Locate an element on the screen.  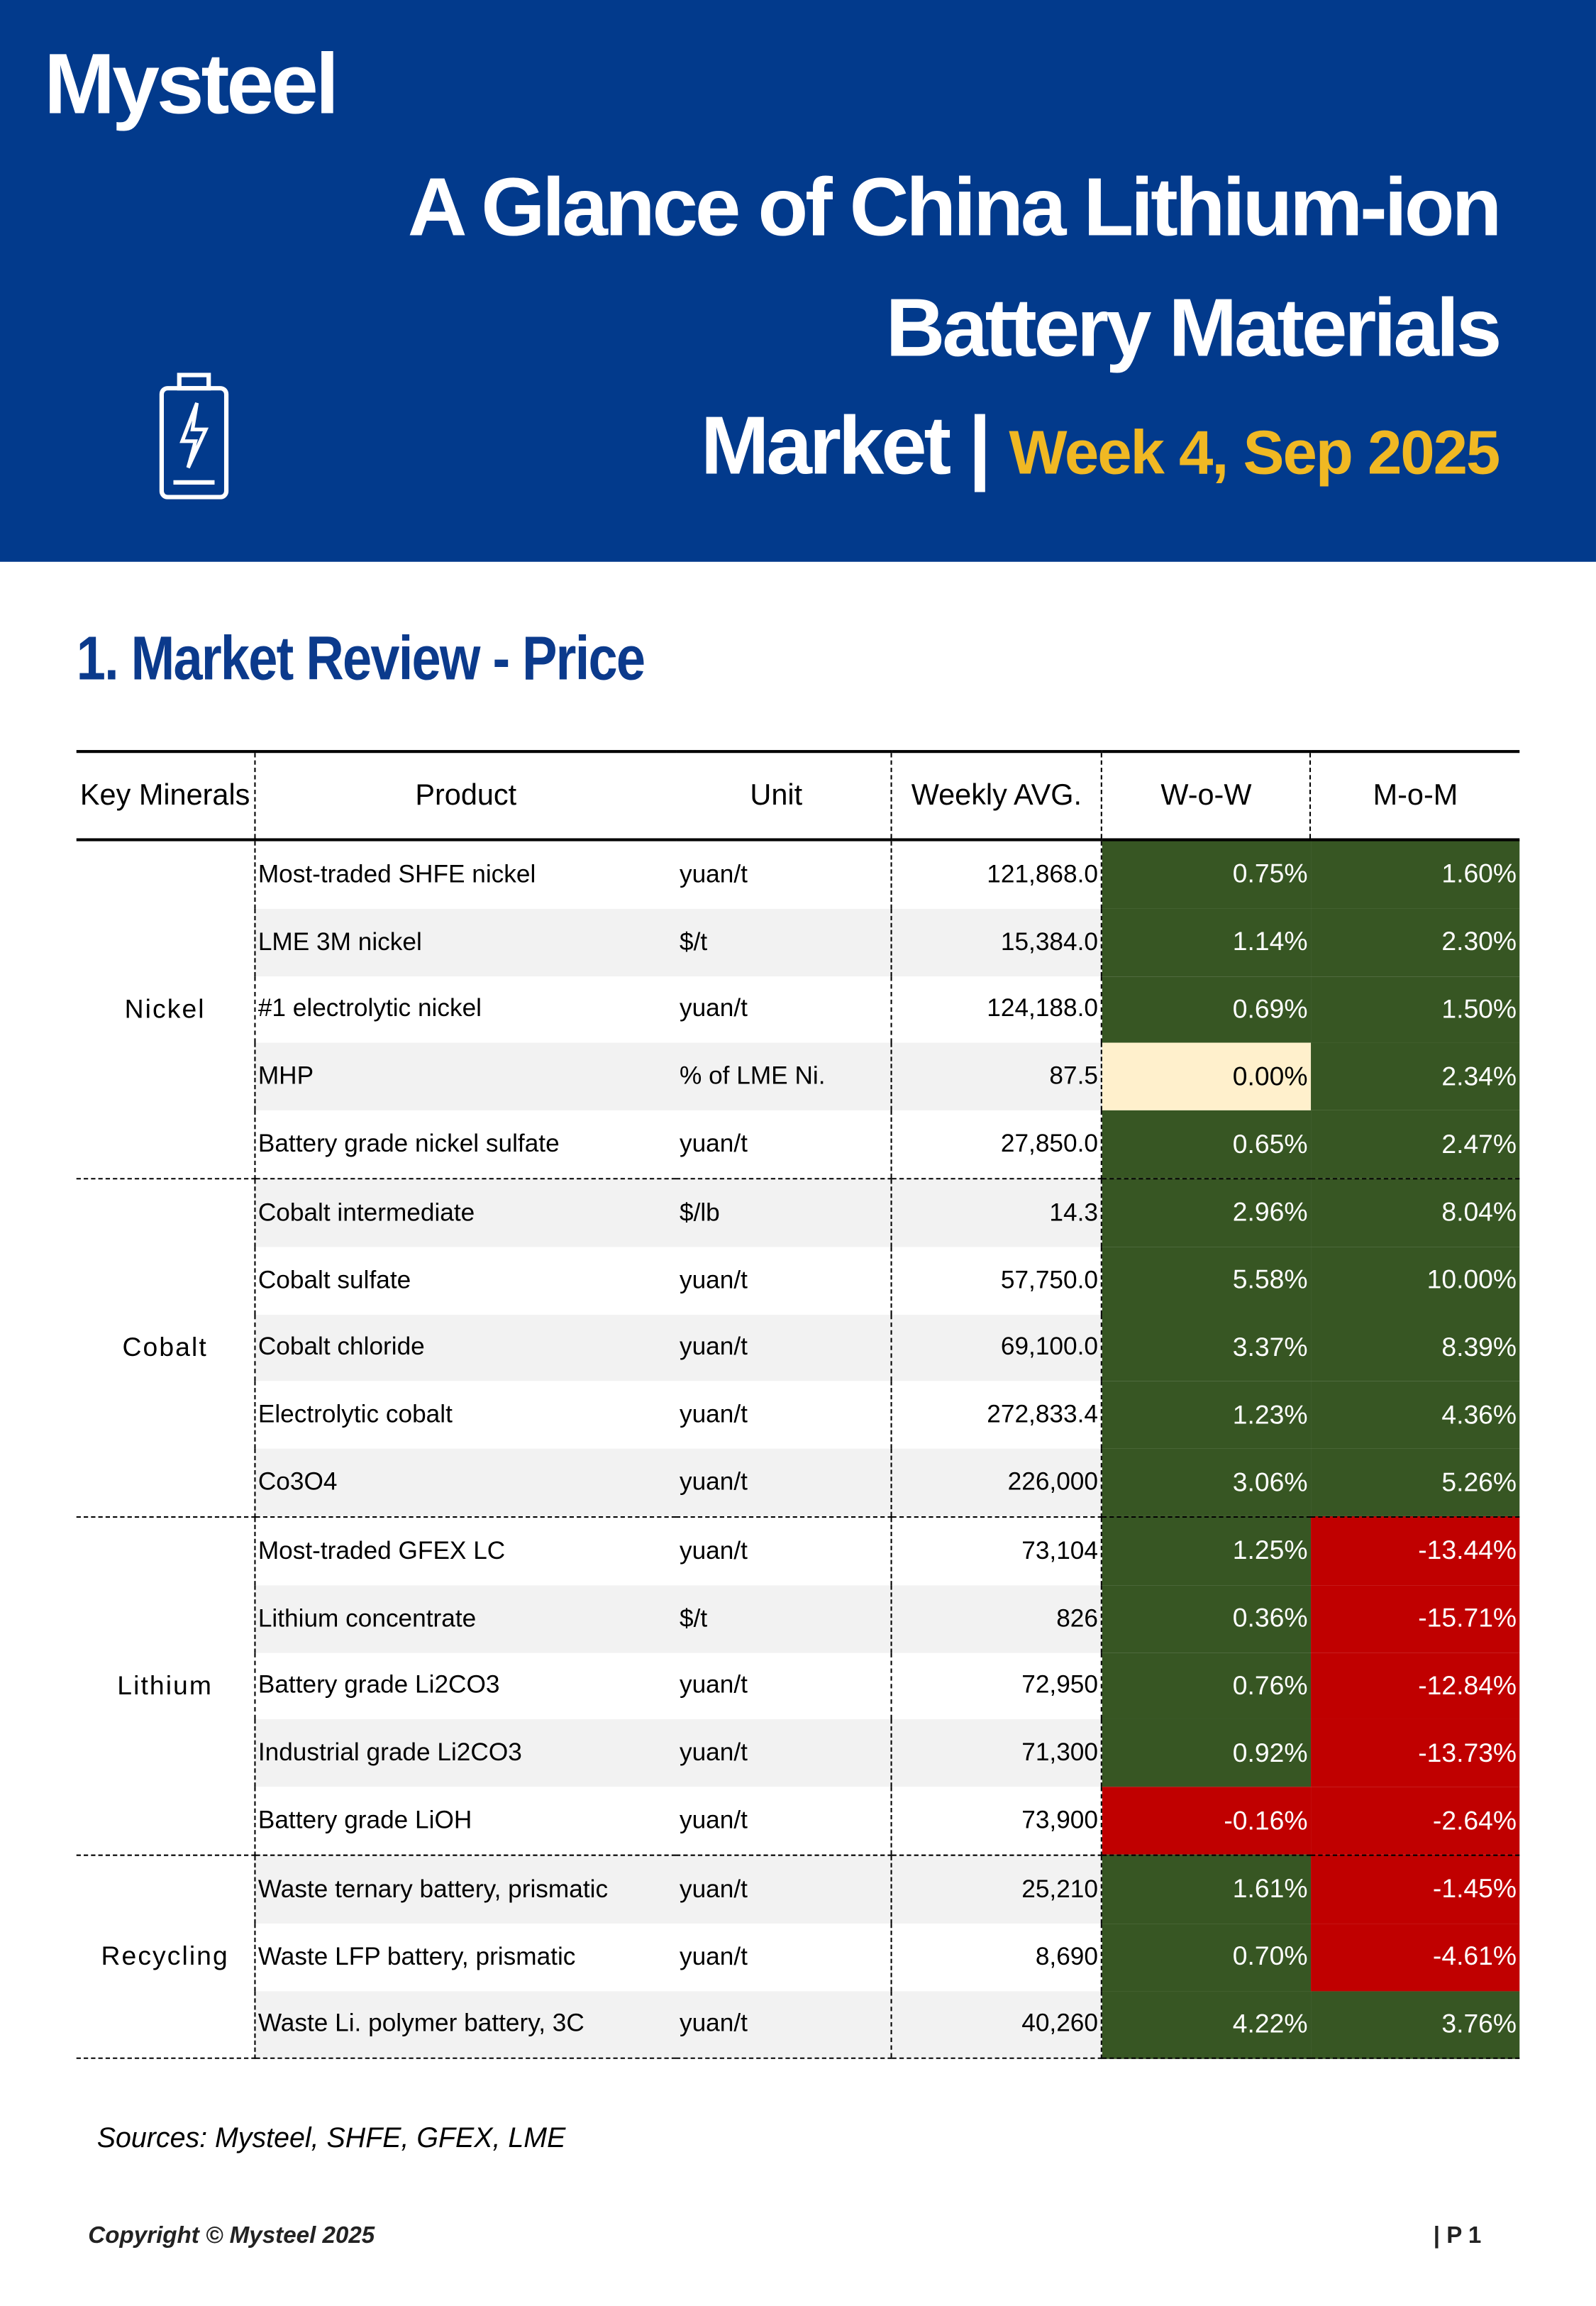
product: Waste LFP battery, prismatic is located at coordinates (465, 1957).